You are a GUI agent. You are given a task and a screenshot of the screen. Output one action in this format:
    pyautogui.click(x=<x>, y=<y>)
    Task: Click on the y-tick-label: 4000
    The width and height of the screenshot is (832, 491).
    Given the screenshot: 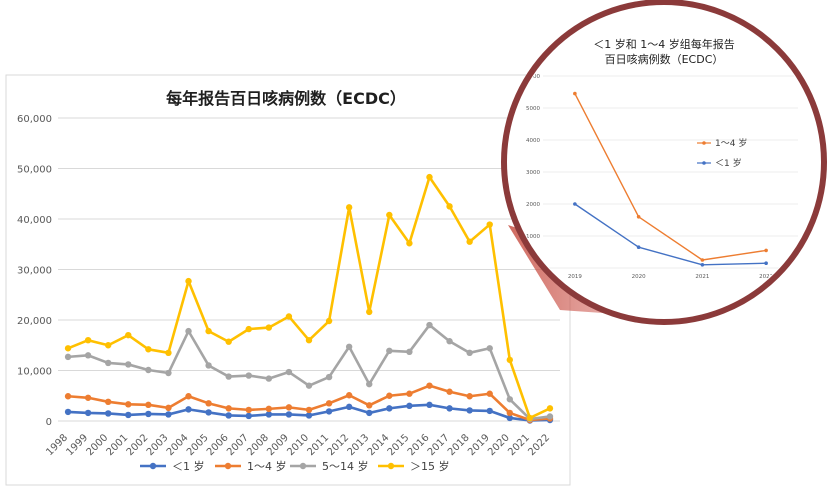 What is the action you would take?
    pyautogui.click(x=533, y=141)
    